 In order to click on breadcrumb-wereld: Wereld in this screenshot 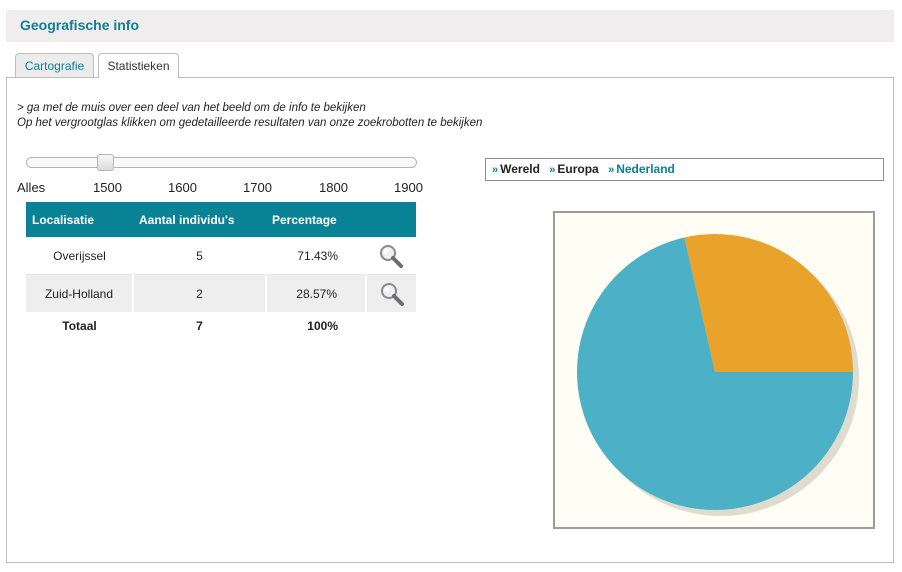, I will do `click(520, 169)`.